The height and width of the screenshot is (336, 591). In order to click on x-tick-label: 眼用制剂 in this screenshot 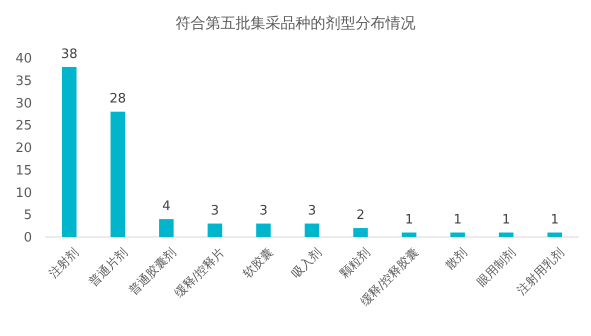, I will do `click(496, 267)`.